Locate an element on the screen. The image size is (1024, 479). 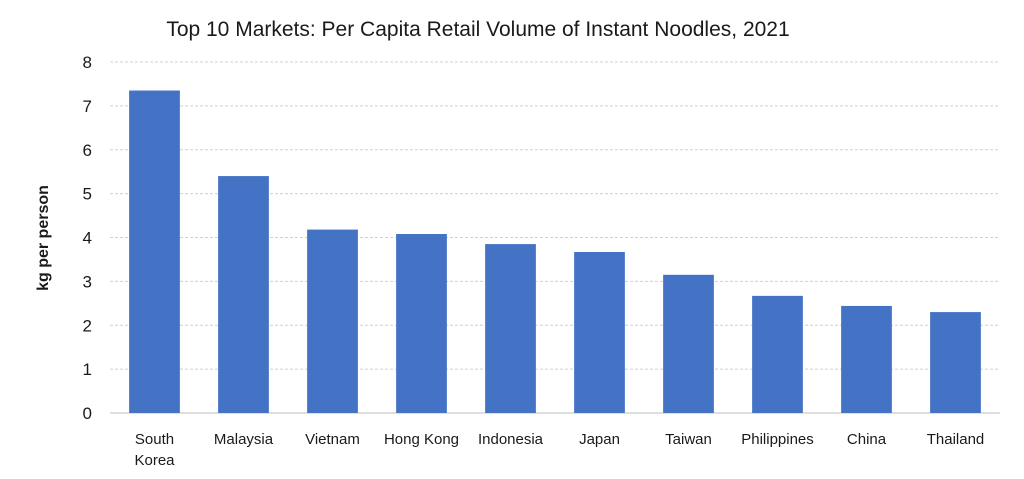
y-tick-label: 8 is located at coordinates (87, 62).